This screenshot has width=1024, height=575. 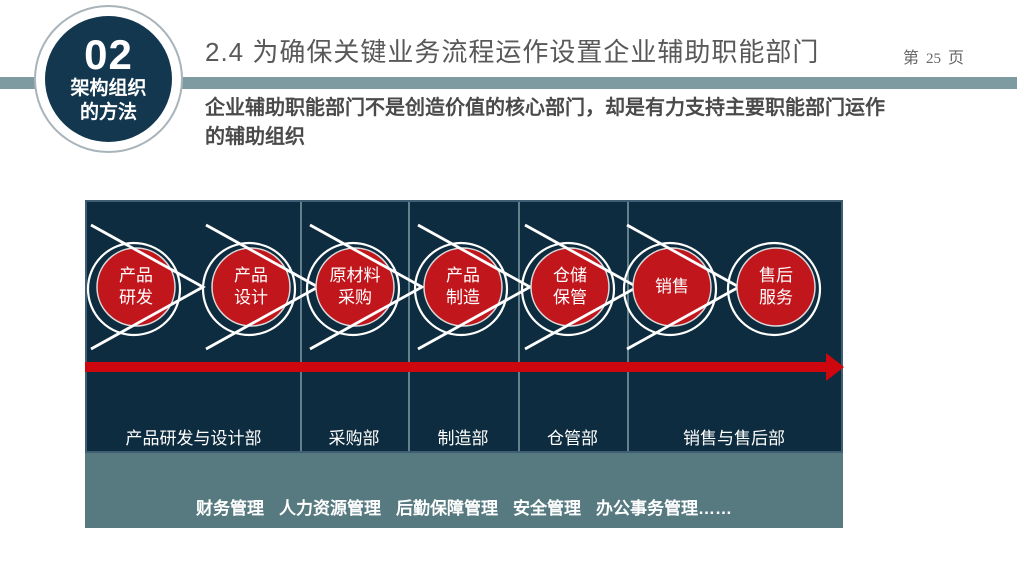 I want to click on page-indicator: 第 25 页, so click(x=933, y=56).